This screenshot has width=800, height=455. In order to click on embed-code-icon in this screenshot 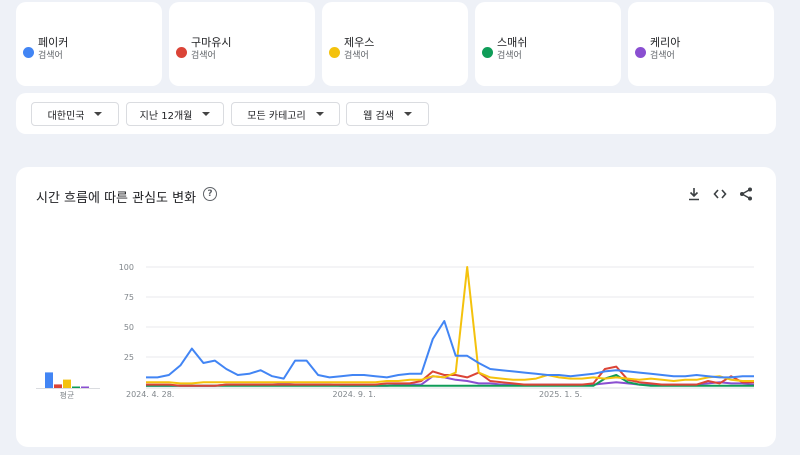, I will do `click(720, 194)`.